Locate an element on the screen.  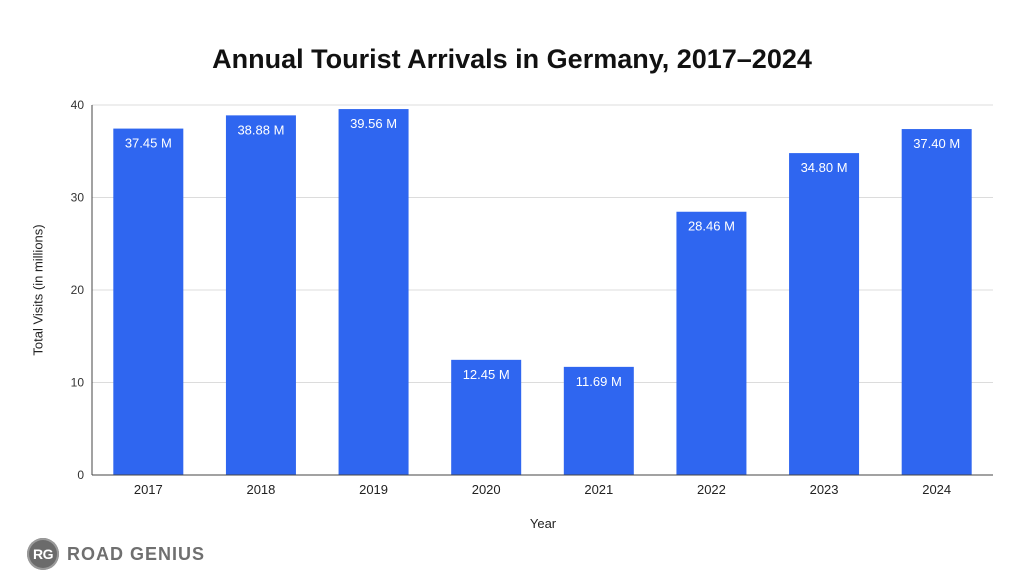
y-axis-label: Total Visits (in millions) is located at coordinates (38, 290).